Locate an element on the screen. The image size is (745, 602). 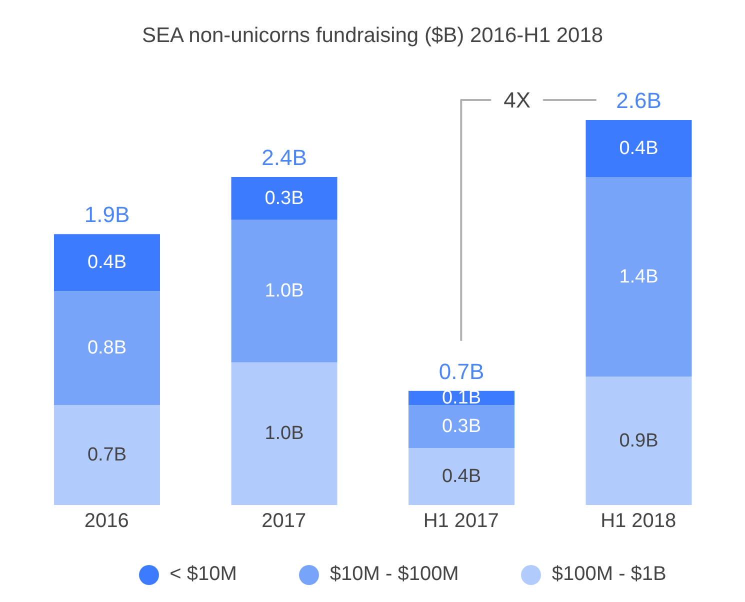
x-tick-label: 2016 is located at coordinates (106, 521).